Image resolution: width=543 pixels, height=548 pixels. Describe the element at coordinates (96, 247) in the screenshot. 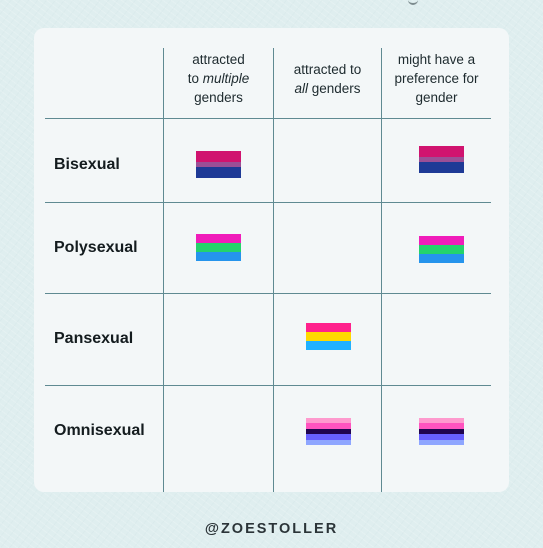

I see `row-label-polysexual: Polysexual` at that location.